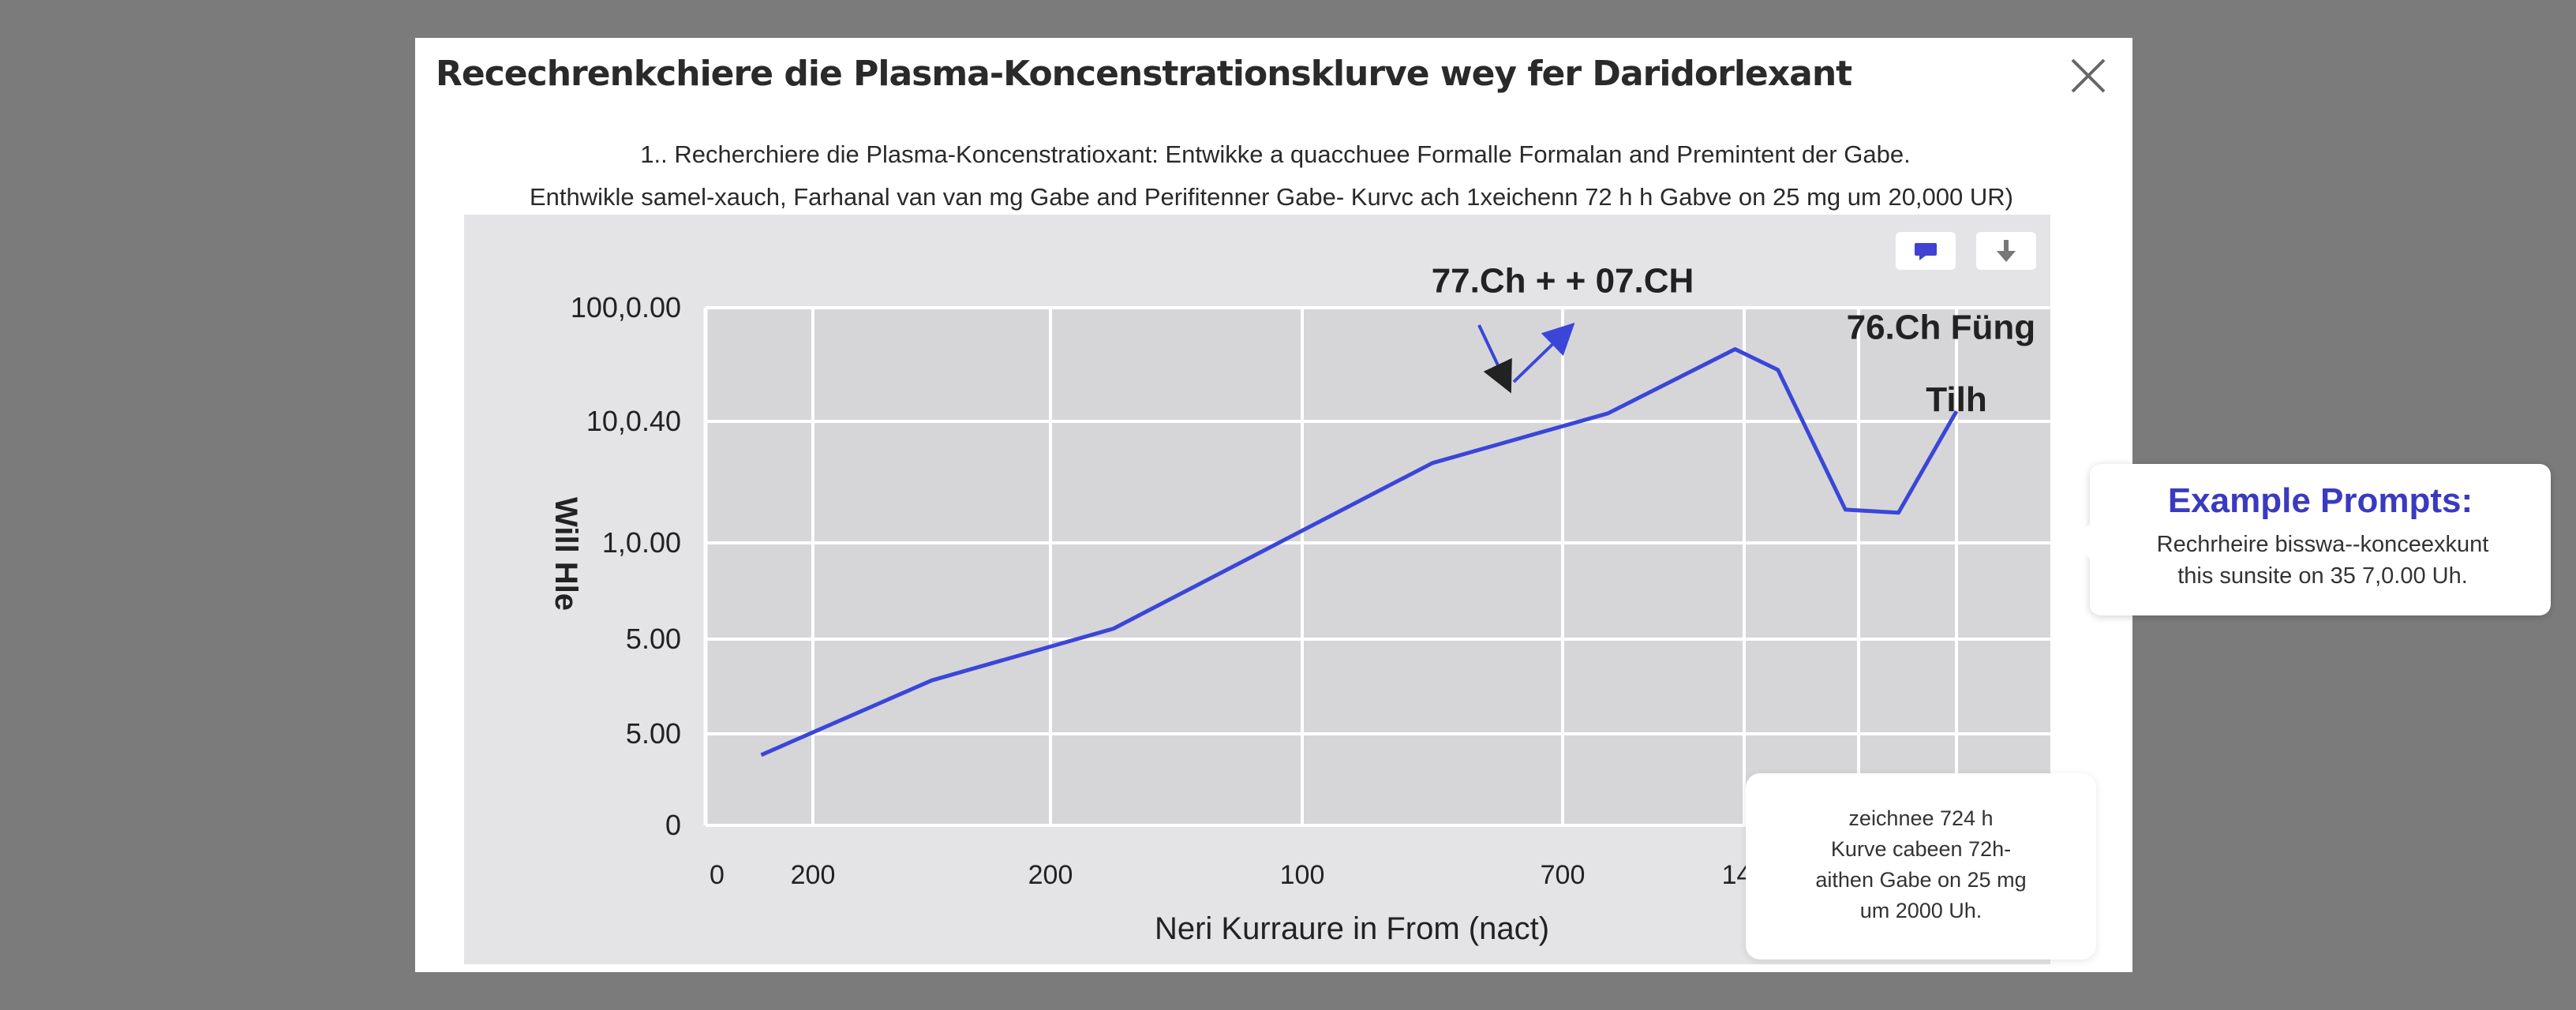  I want to click on example-prompts-title: Example Prompts:, so click(2320, 501).